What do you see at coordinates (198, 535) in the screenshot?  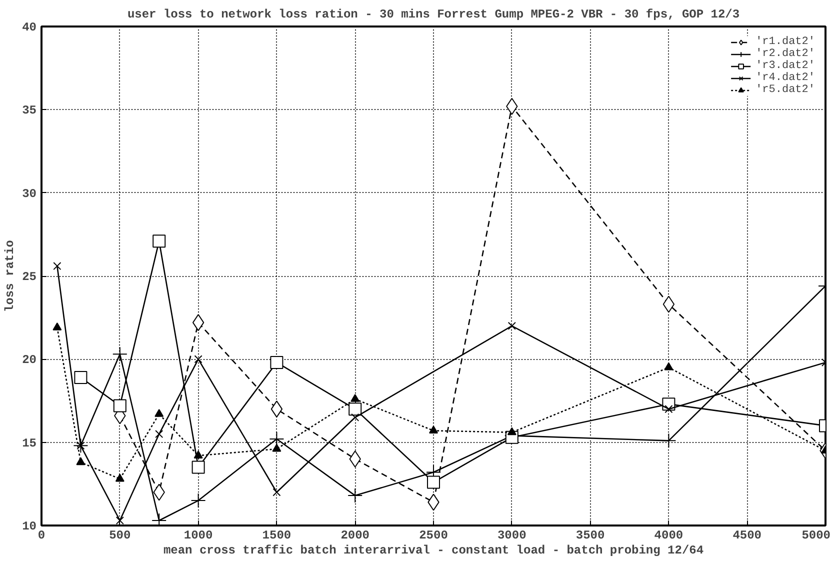 I see `x-tick-label: 1000` at bounding box center [198, 535].